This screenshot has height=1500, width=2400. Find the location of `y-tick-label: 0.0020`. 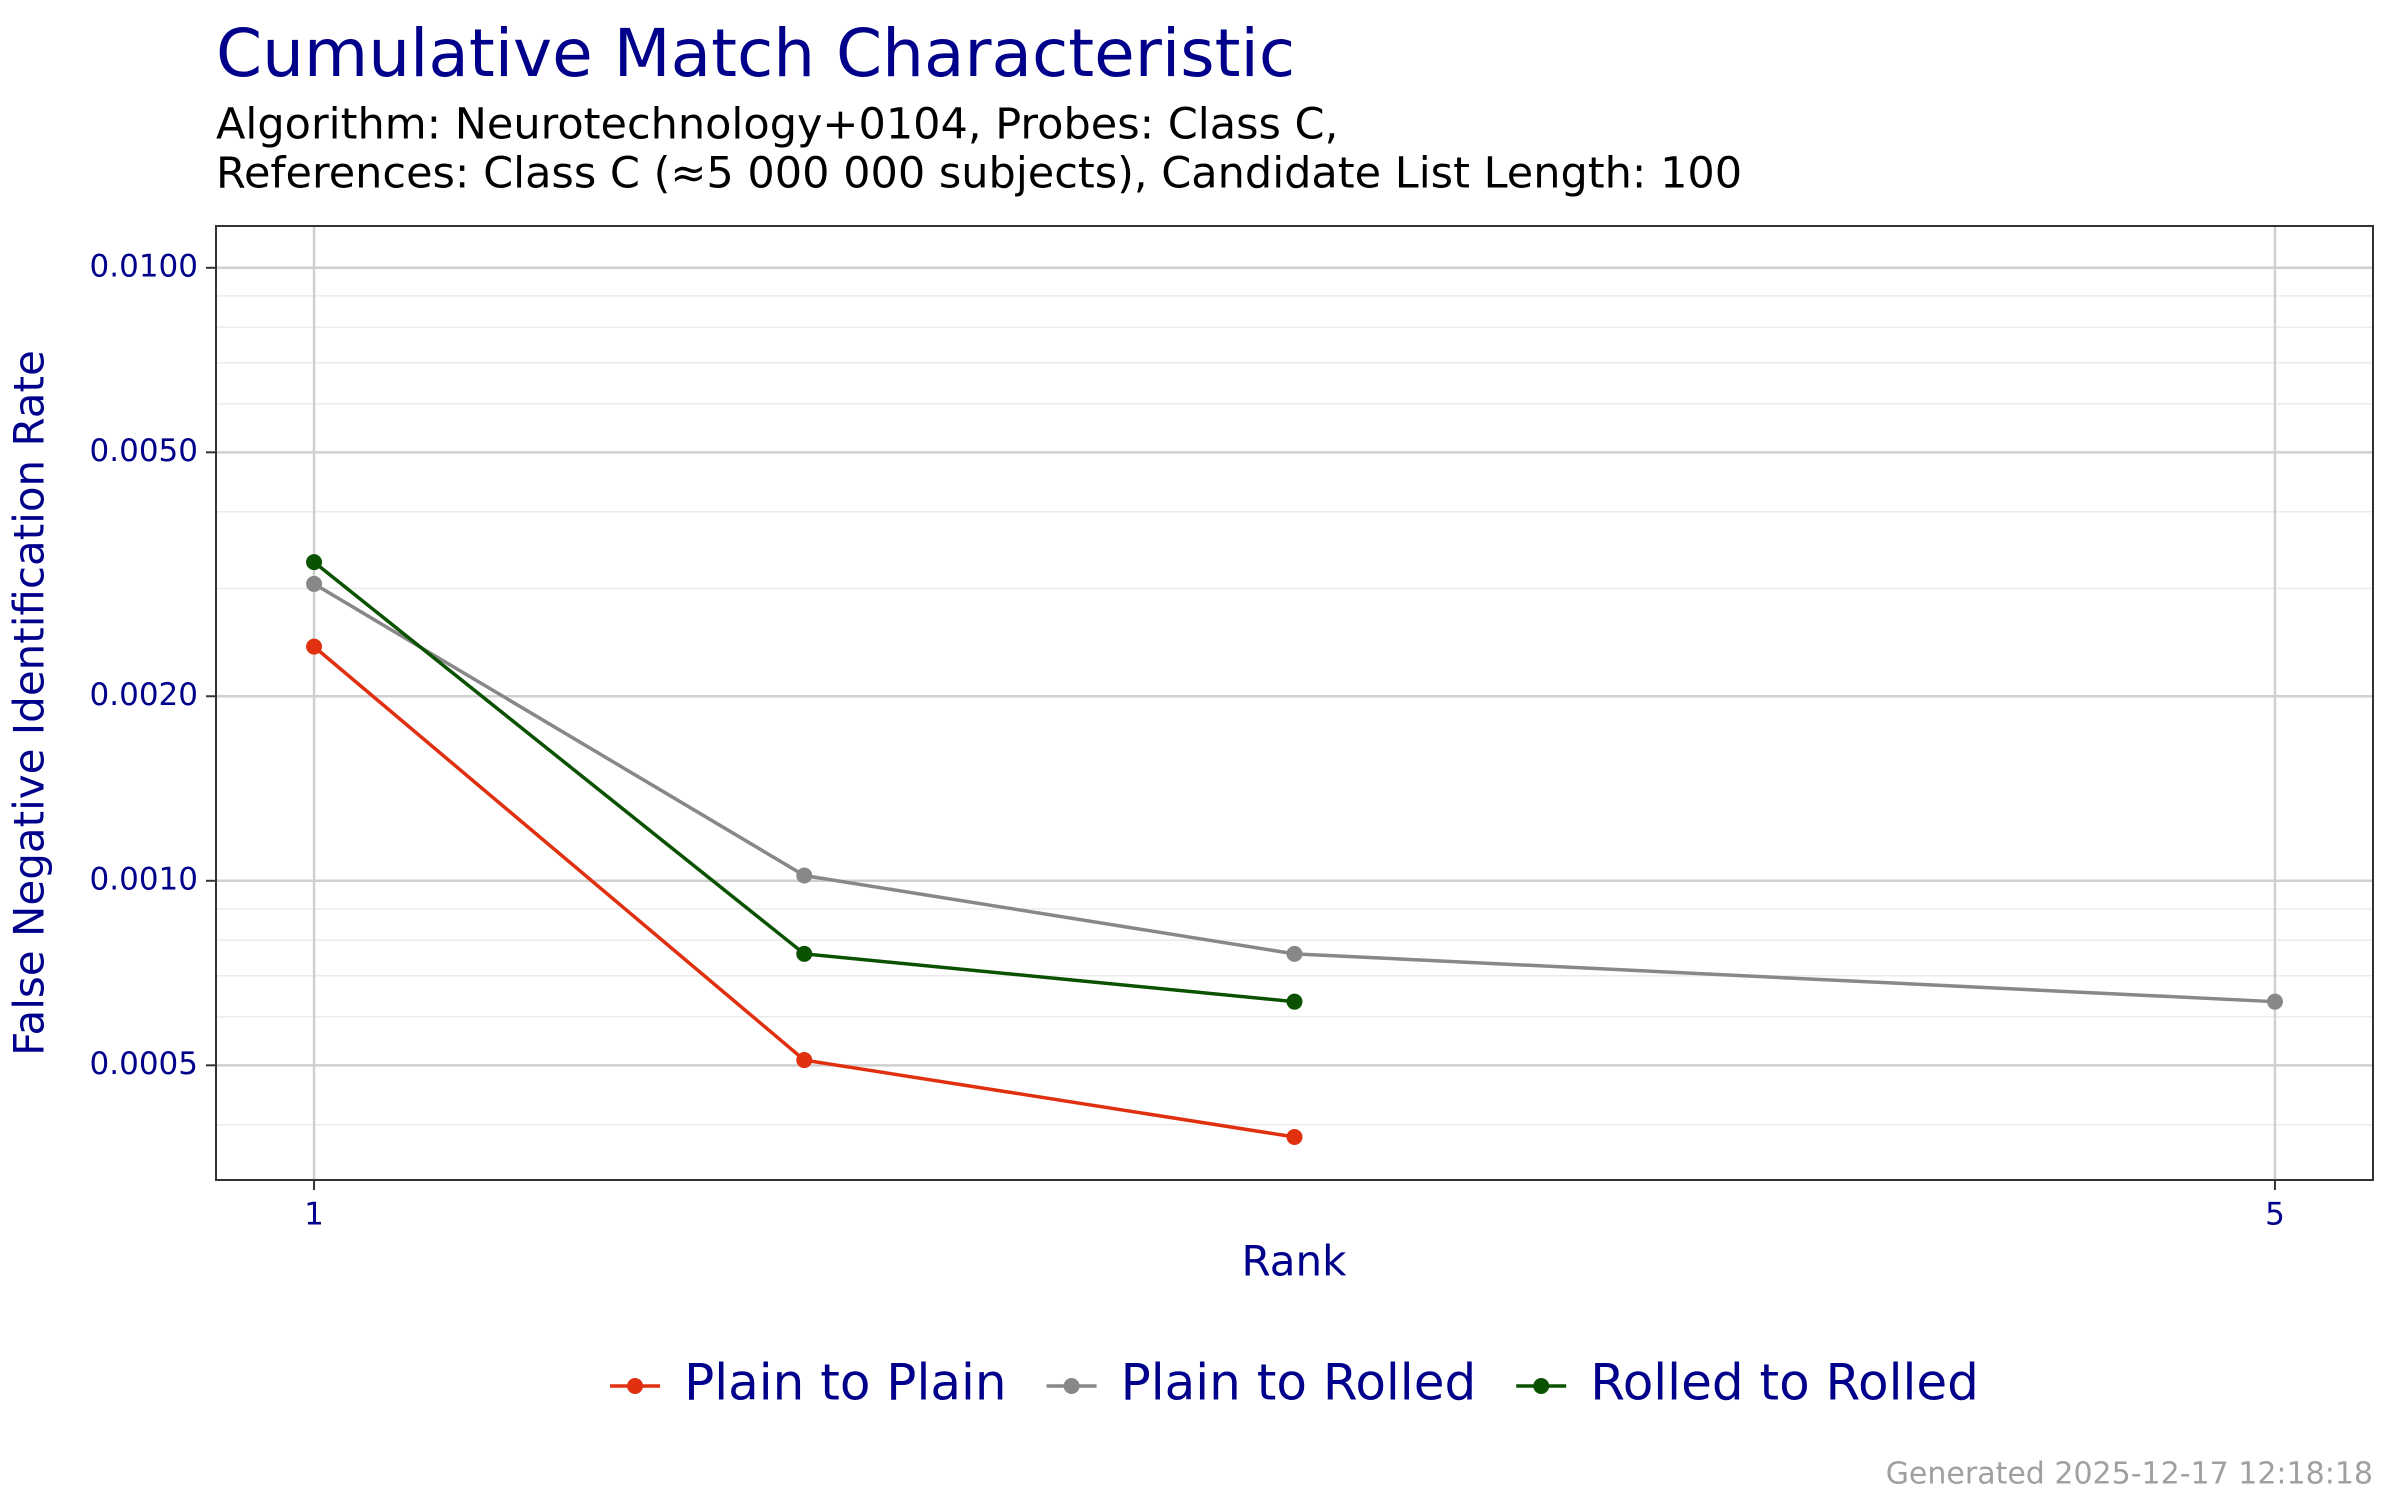

y-tick-label: 0.0020 is located at coordinates (144, 695).